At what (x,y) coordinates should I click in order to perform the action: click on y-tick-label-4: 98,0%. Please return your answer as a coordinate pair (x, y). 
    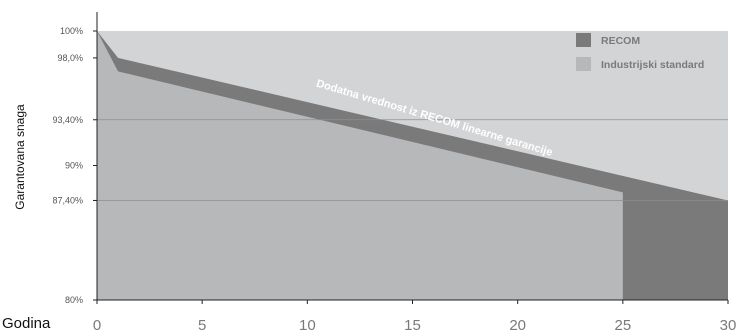
    Looking at the image, I should click on (70, 58).